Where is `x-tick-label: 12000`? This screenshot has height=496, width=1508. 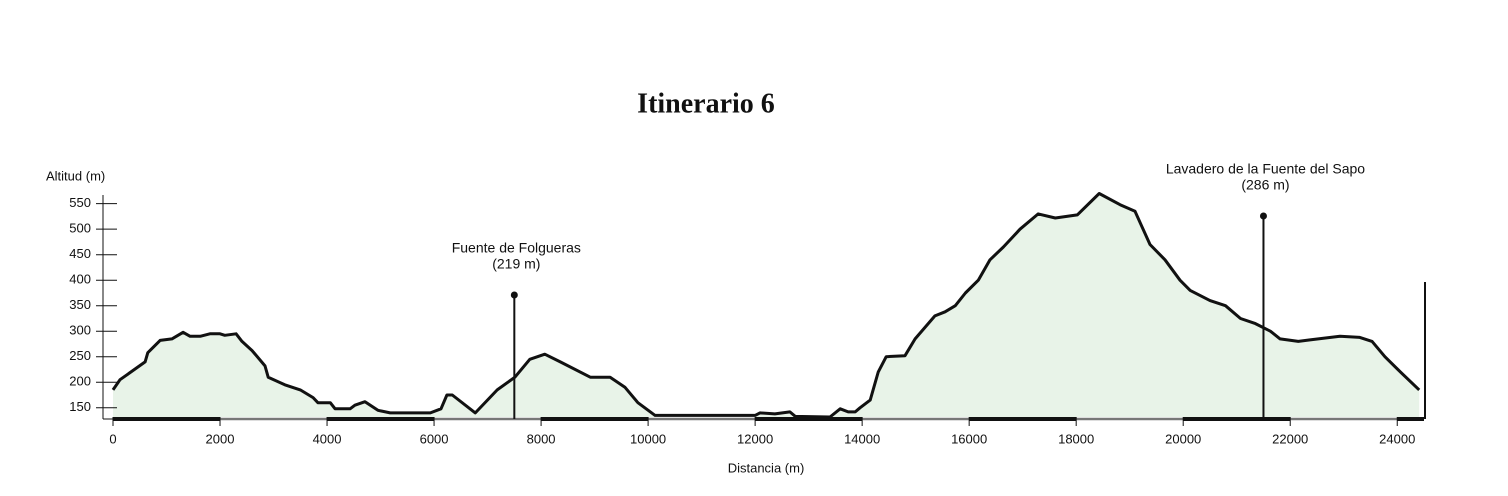
x-tick-label: 12000 is located at coordinates (755, 438).